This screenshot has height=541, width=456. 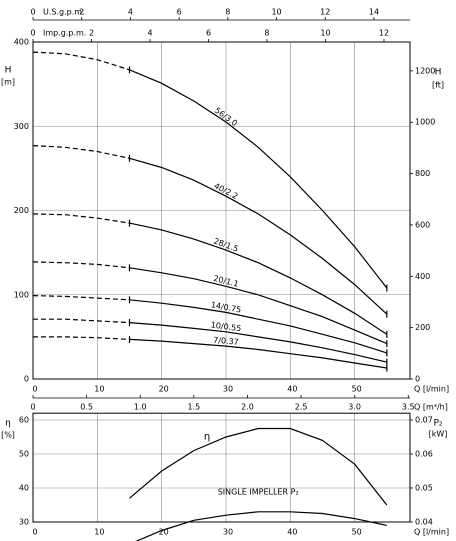 What do you see at coordinates (424, 454) in the screenshot?
I see `y2-tick-label: 0.06` at bounding box center [424, 454].